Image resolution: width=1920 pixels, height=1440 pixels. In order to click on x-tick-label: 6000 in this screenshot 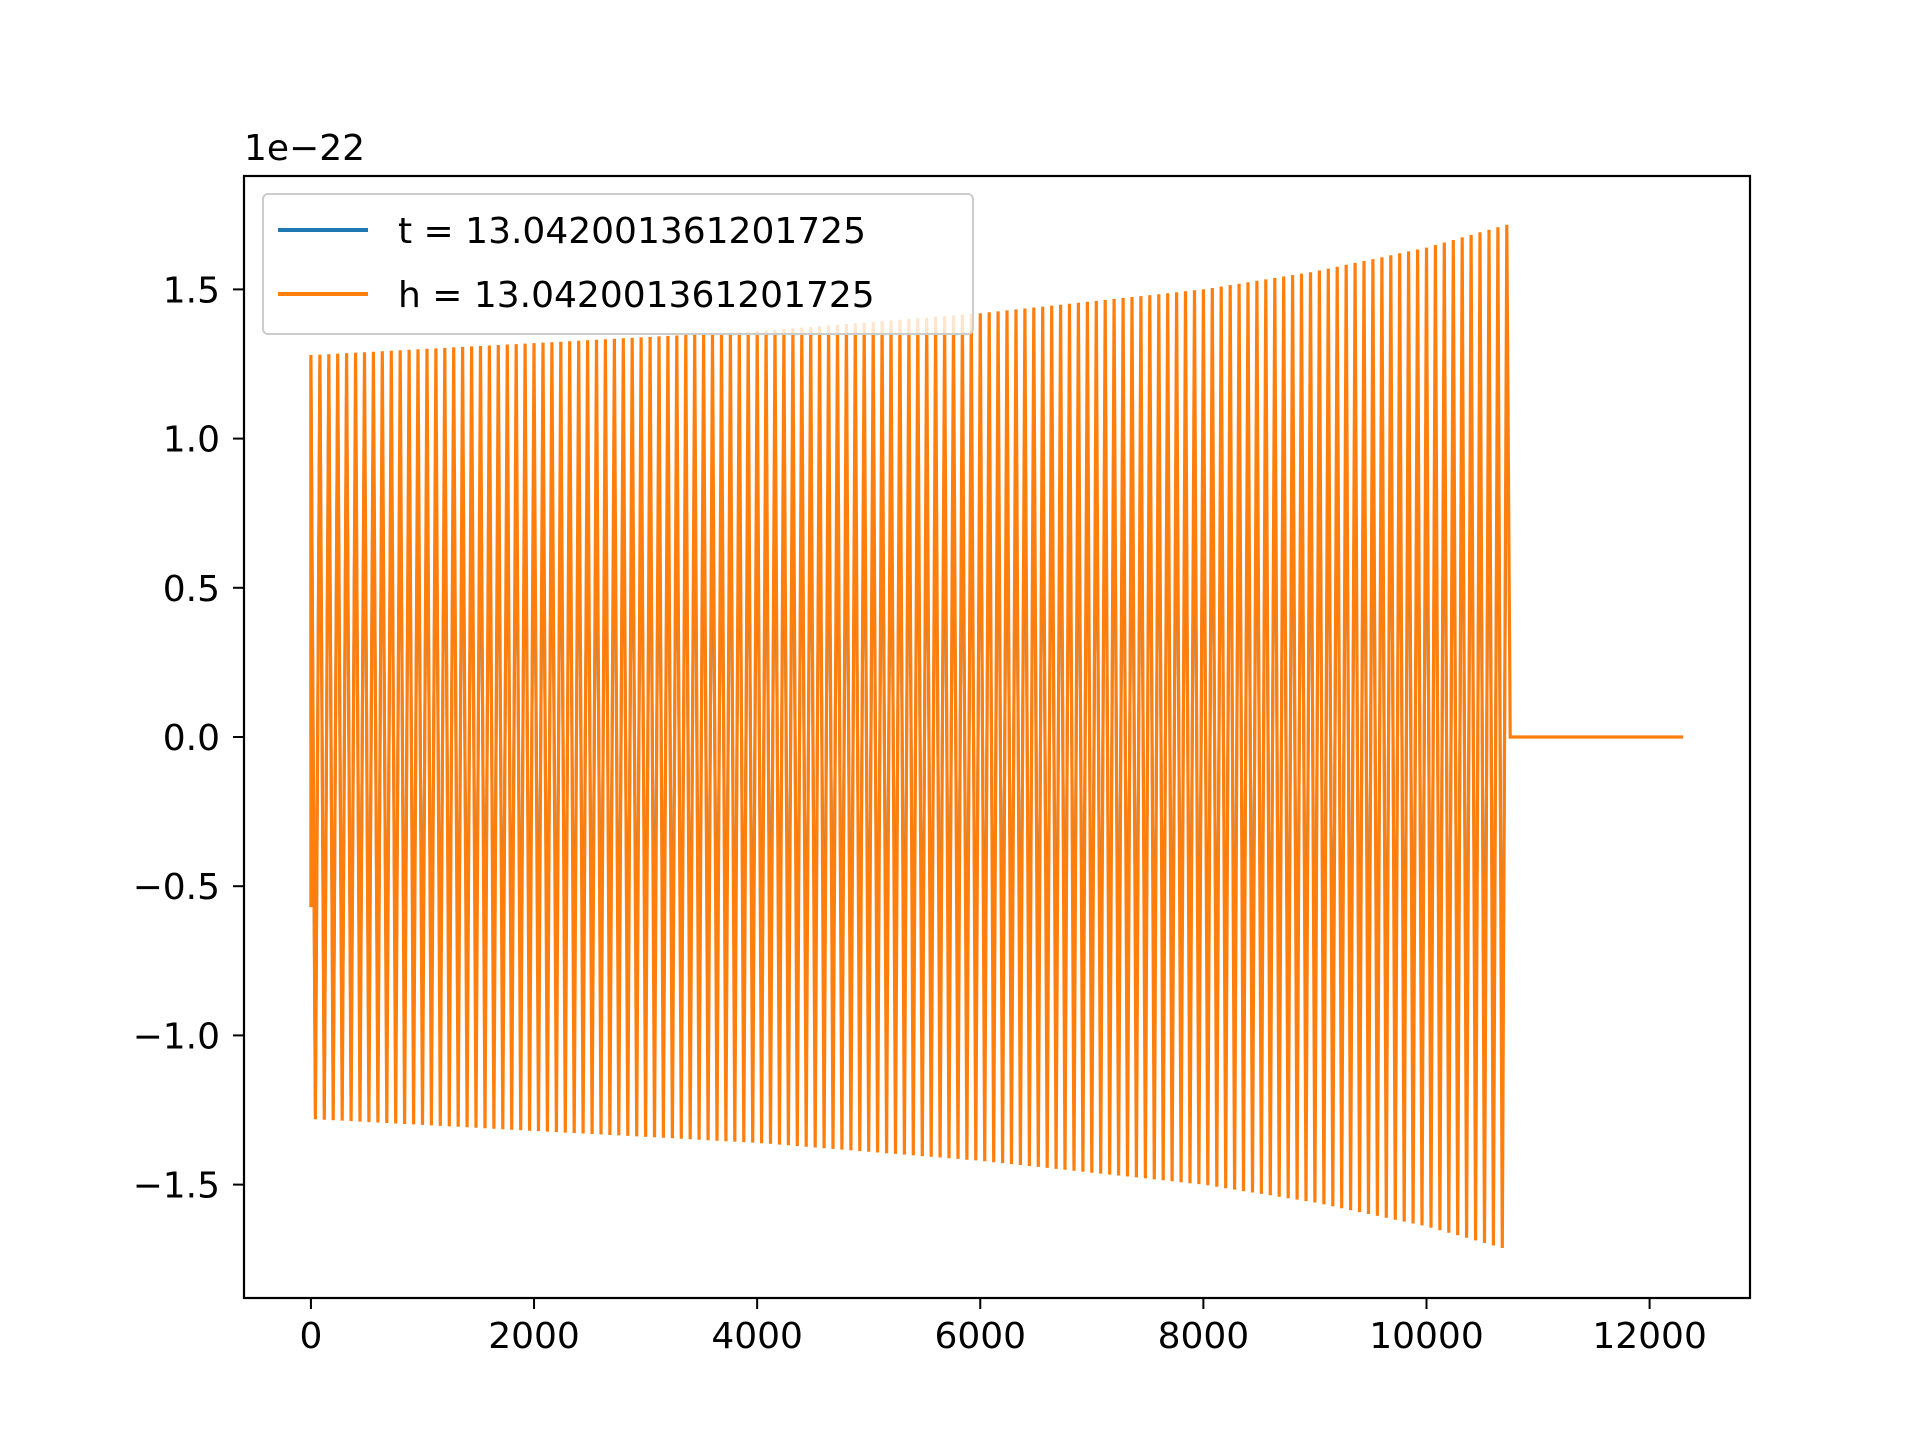, I will do `click(980, 1336)`.